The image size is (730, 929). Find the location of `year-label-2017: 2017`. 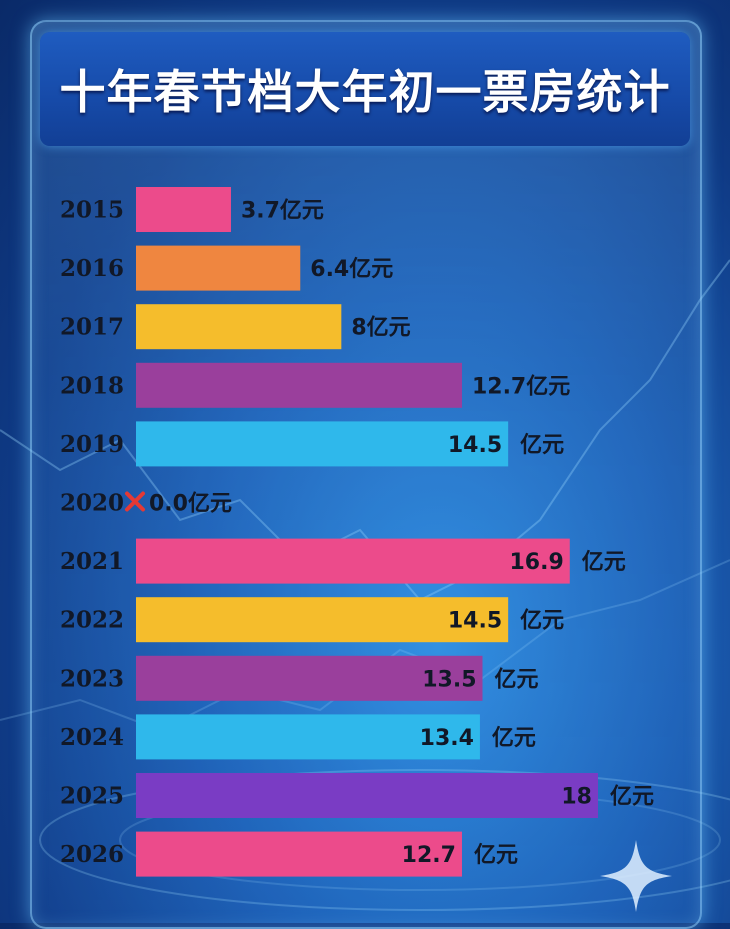

year-label-2017: 2017 is located at coordinates (92, 327).